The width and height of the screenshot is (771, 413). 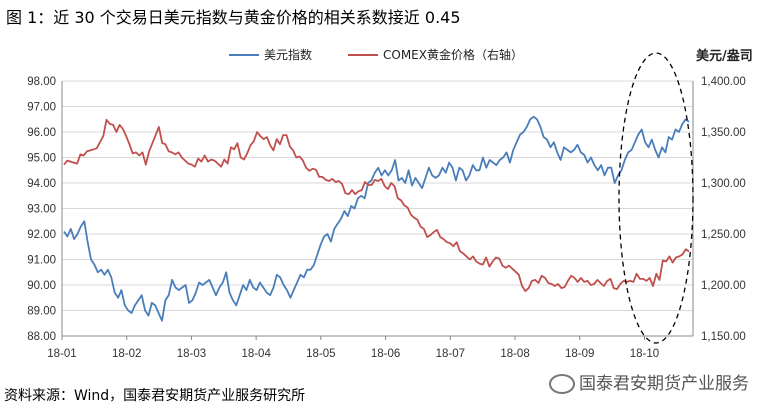 What do you see at coordinates (41, 261) in the screenshot?
I see `y-left-tick-label: 91.00` at bounding box center [41, 261].